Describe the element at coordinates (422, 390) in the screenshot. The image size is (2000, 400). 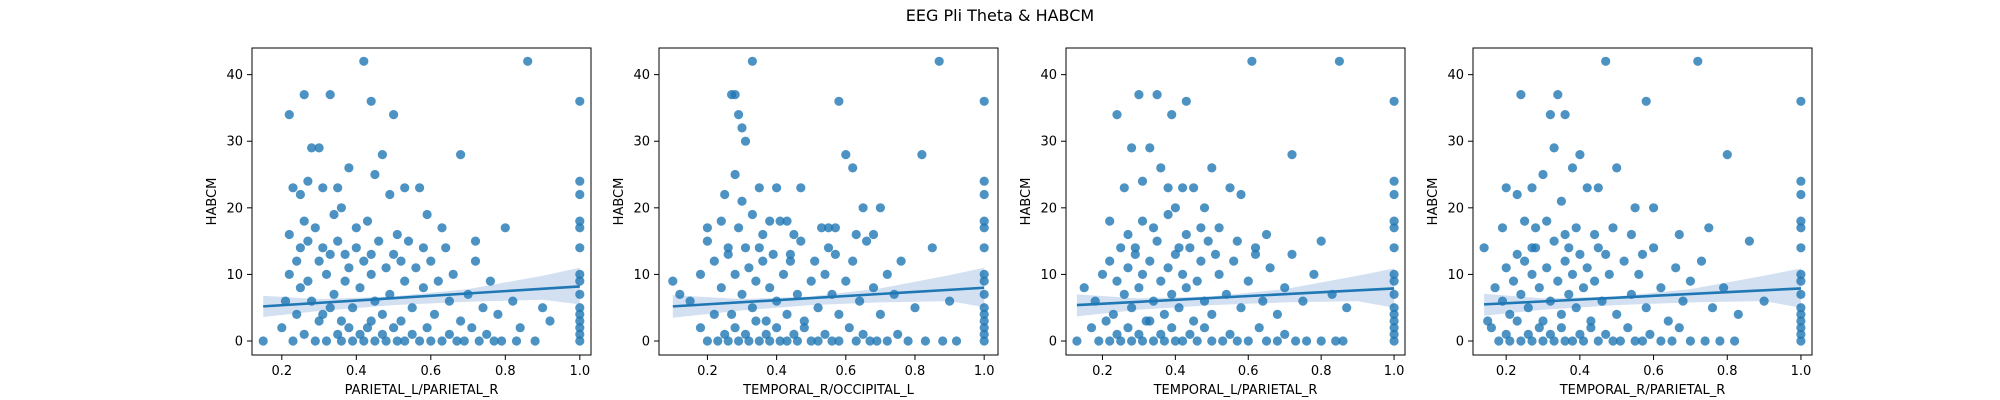
I see `x-axis-label: PARIETAL_L/PARIETAL_R` at that location.